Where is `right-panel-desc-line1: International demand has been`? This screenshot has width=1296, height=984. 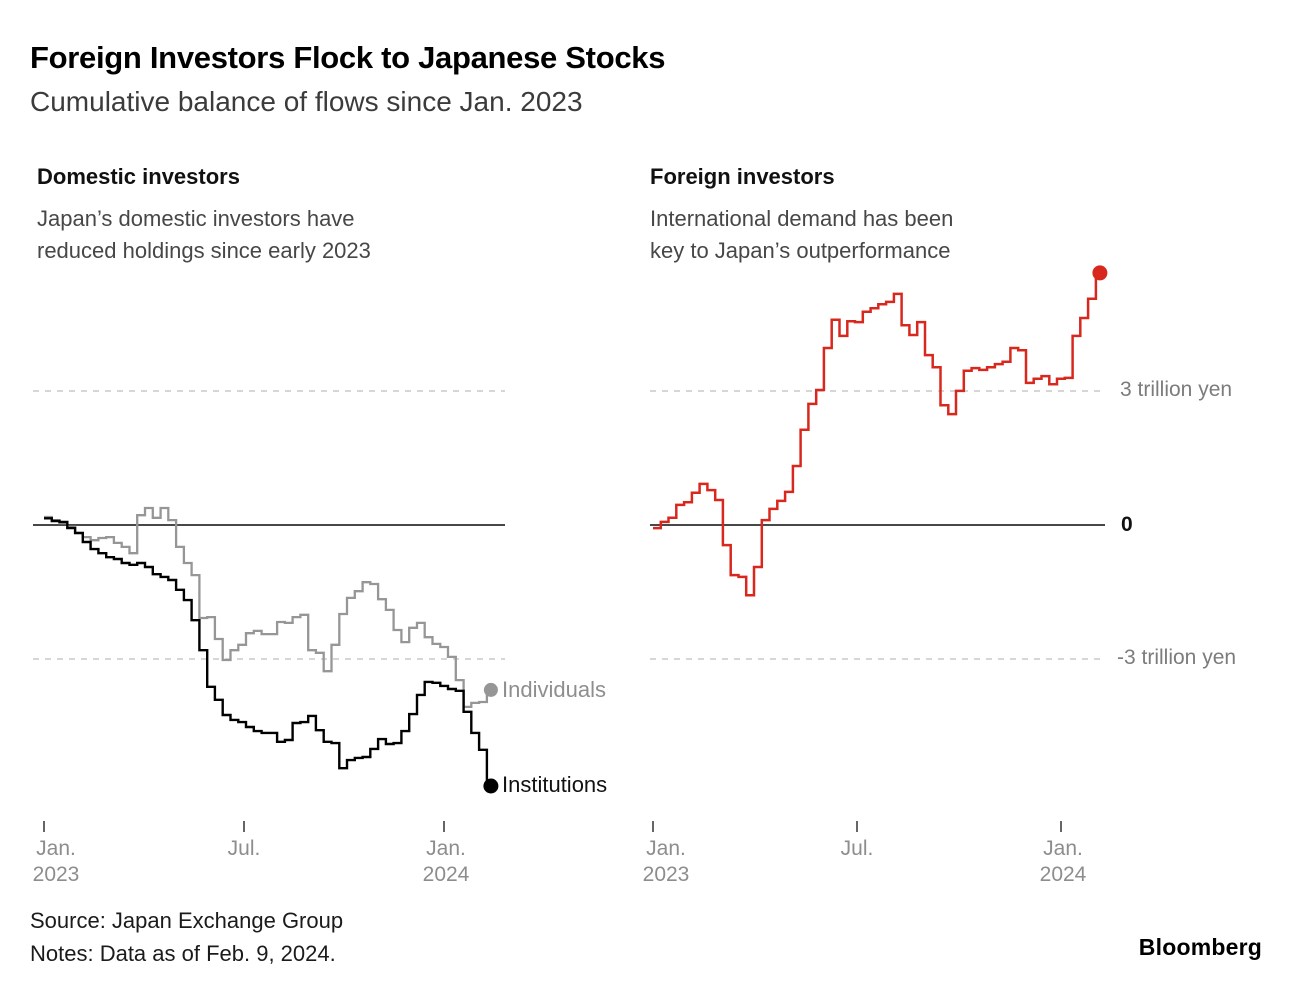 right-panel-desc-line1: International demand has been is located at coordinates (802, 218).